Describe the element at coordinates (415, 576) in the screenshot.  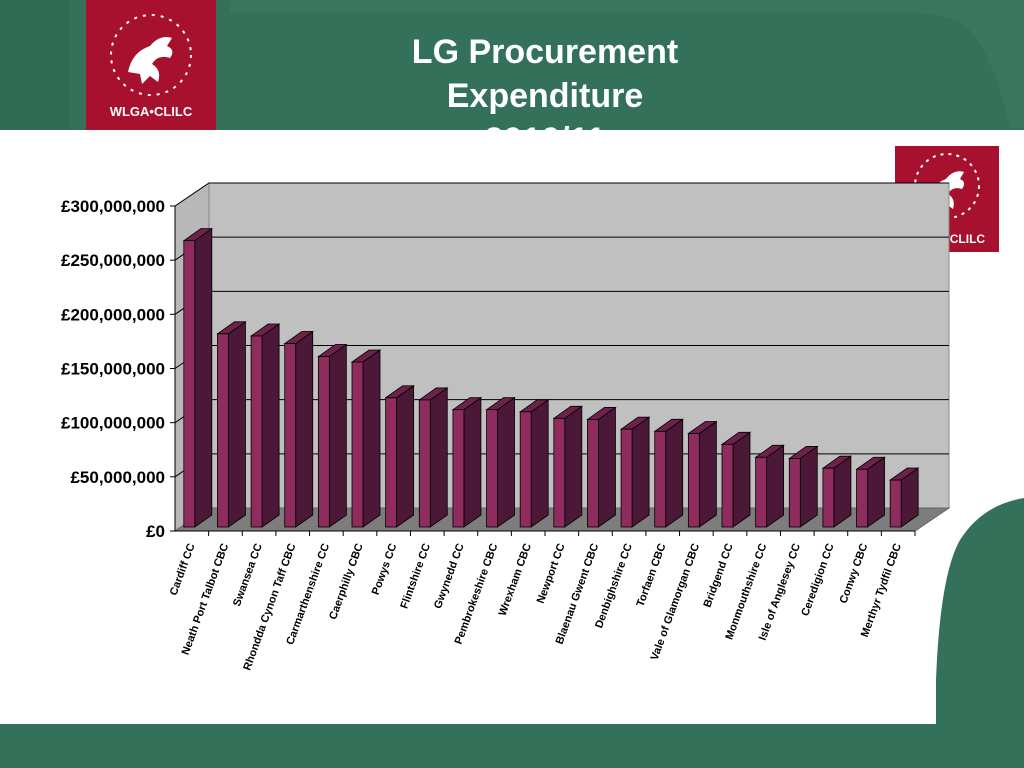
I see `x-tick-label: Flintshire CC` at that location.